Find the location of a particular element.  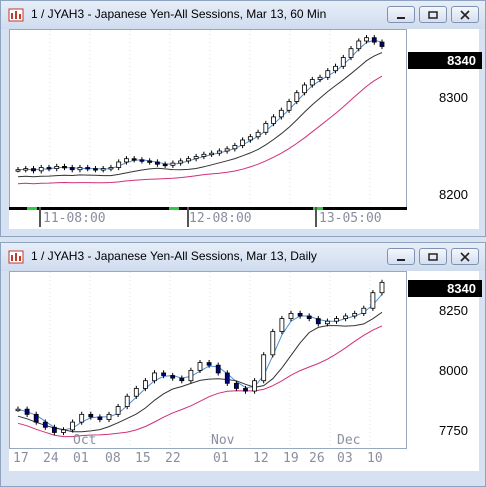

x-axis-label: 03 is located at coordinates (345, 458).